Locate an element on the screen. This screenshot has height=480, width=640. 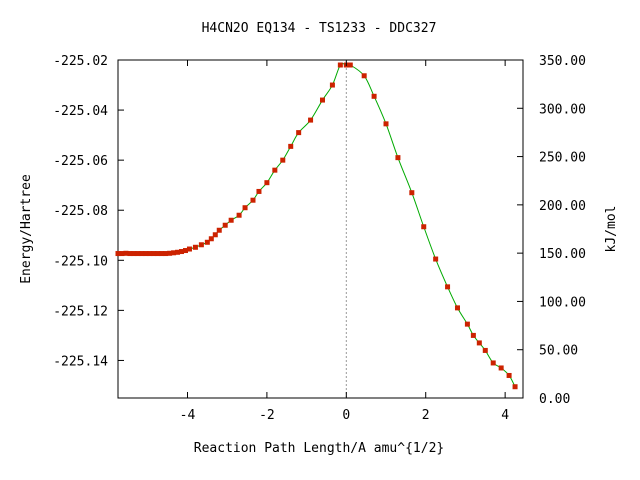
y-tick-label: -225.14 is located at coordinates (80, 361).